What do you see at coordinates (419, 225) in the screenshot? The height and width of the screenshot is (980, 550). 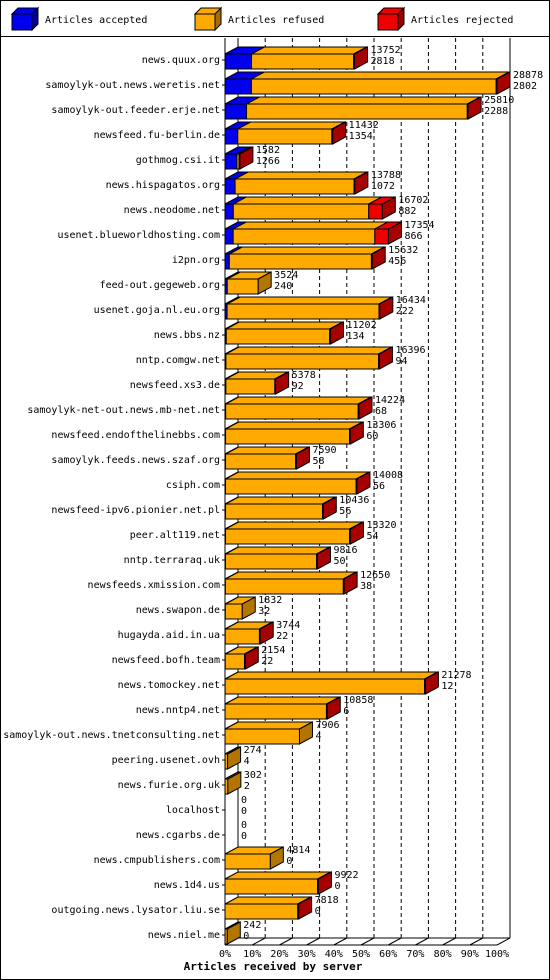 I see `value-label: 17354` at bounding box center [419, 225].